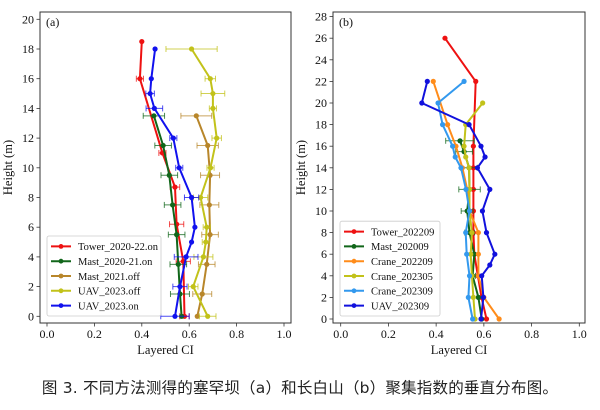  Describe the element at coordinates (96, 292) in the screenshot. I see `legend-item: UAV_2023.off` at that location.